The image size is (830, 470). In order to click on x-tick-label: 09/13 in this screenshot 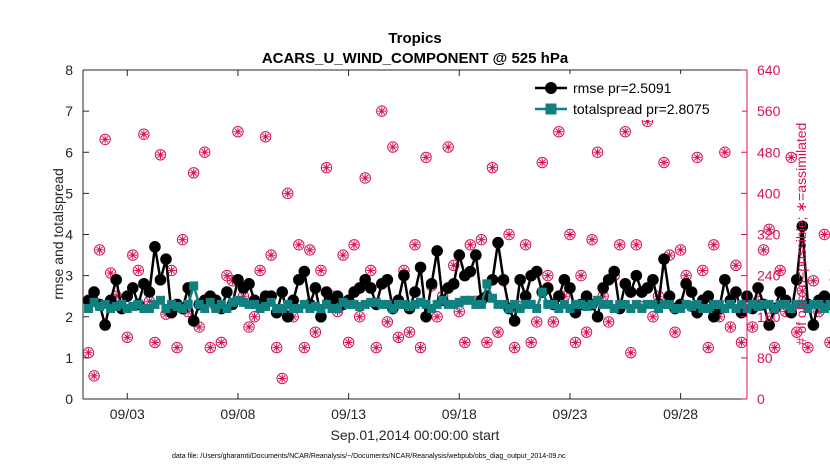, I will do `click(348, 414)`.